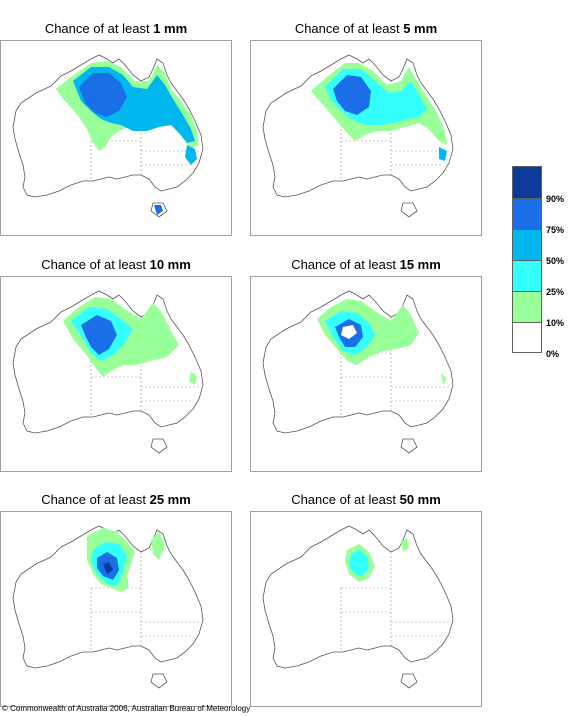 This screenshot has height=716, width=570. I want to click on panel-title: Chance of at least 10 mm, so click(116, 264).